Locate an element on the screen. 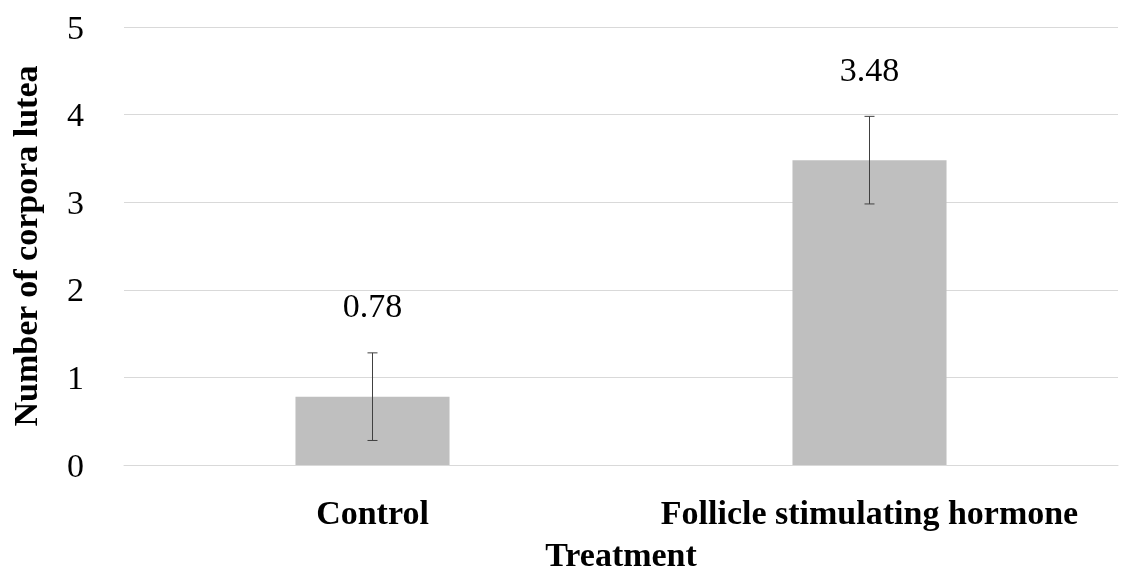  x-tick-label: Follicle stimulating hormone is located at coordinates (869, 512).